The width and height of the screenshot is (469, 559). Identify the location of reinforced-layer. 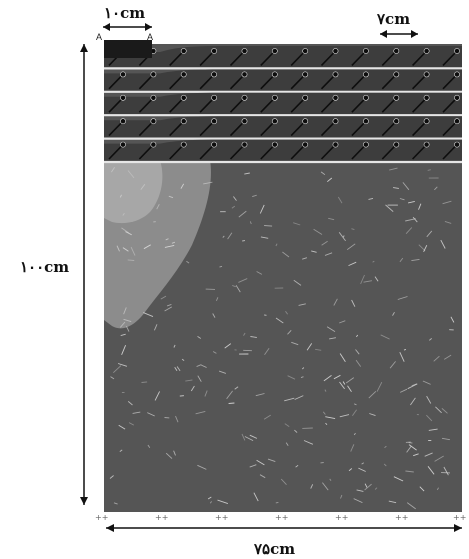
(283, 128).